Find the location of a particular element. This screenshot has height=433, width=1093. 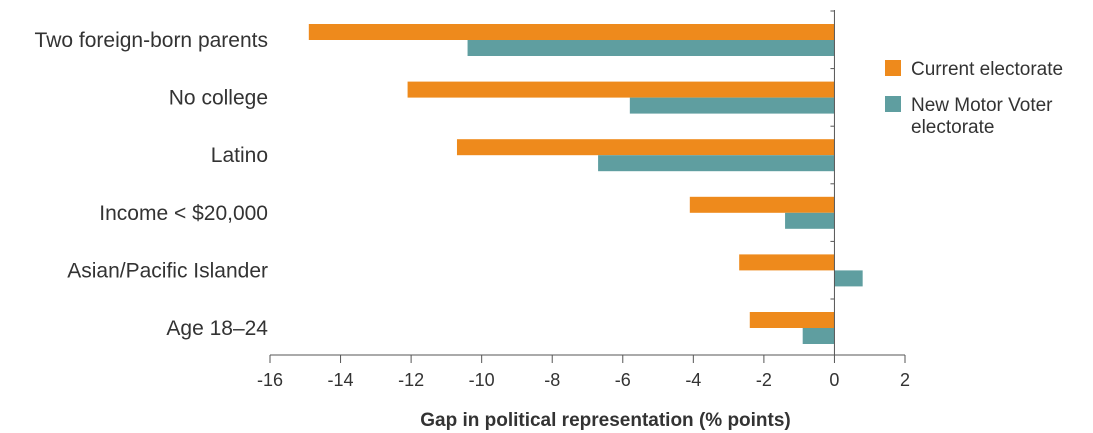

x-tick-label: -14 is located at coordinates (341, 380).